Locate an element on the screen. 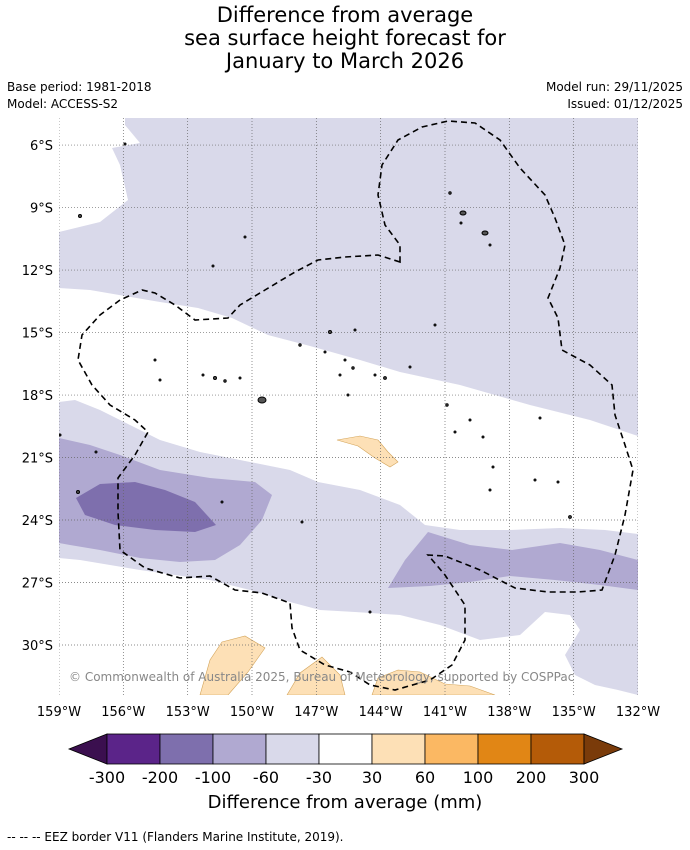  longitude-label: 159°W is located at coordinates (59, 712).